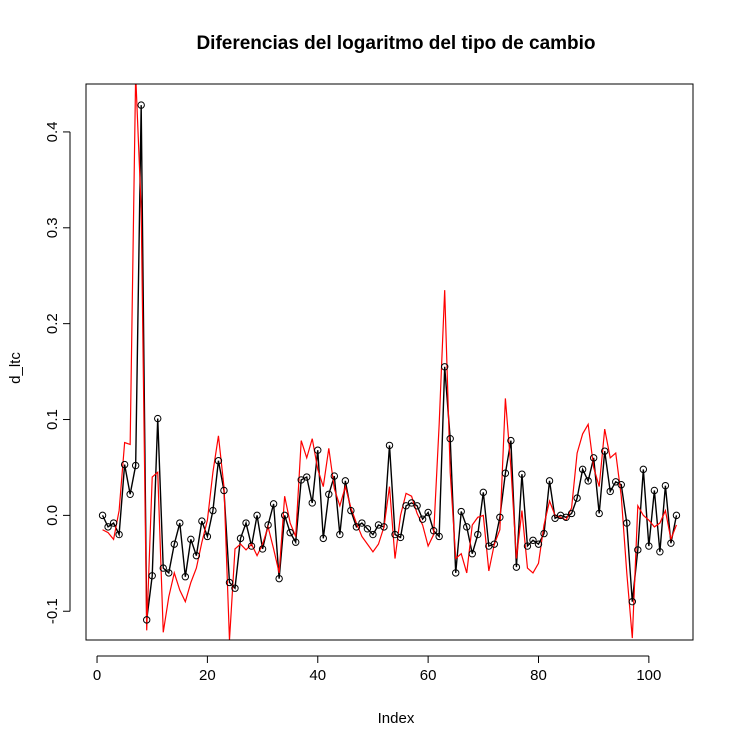  Describe the element at coordinates (15, 368) in the screenshot. I see `y-axis-label: d_ltc` at that location.